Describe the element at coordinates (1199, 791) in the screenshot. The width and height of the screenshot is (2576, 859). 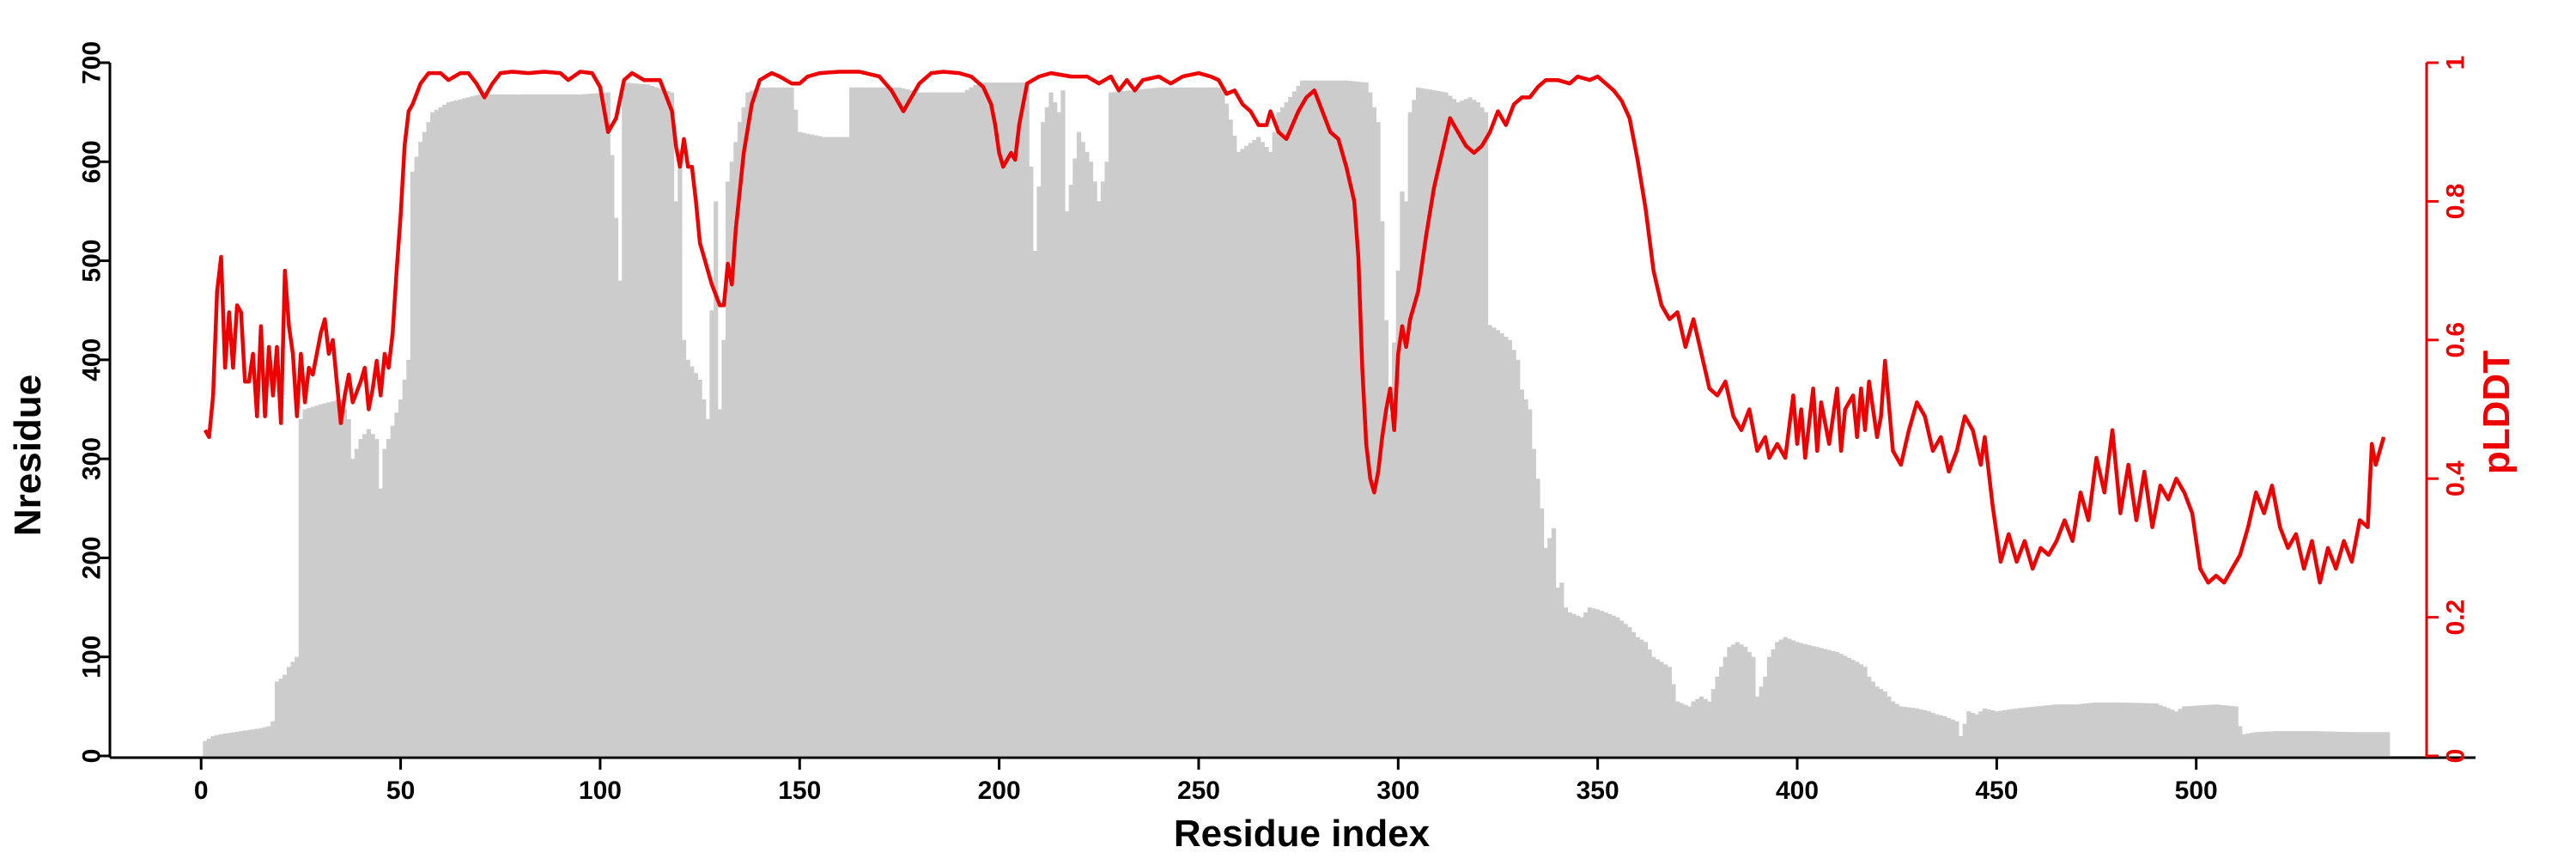
I see `x-tick-label: 250` at that location.